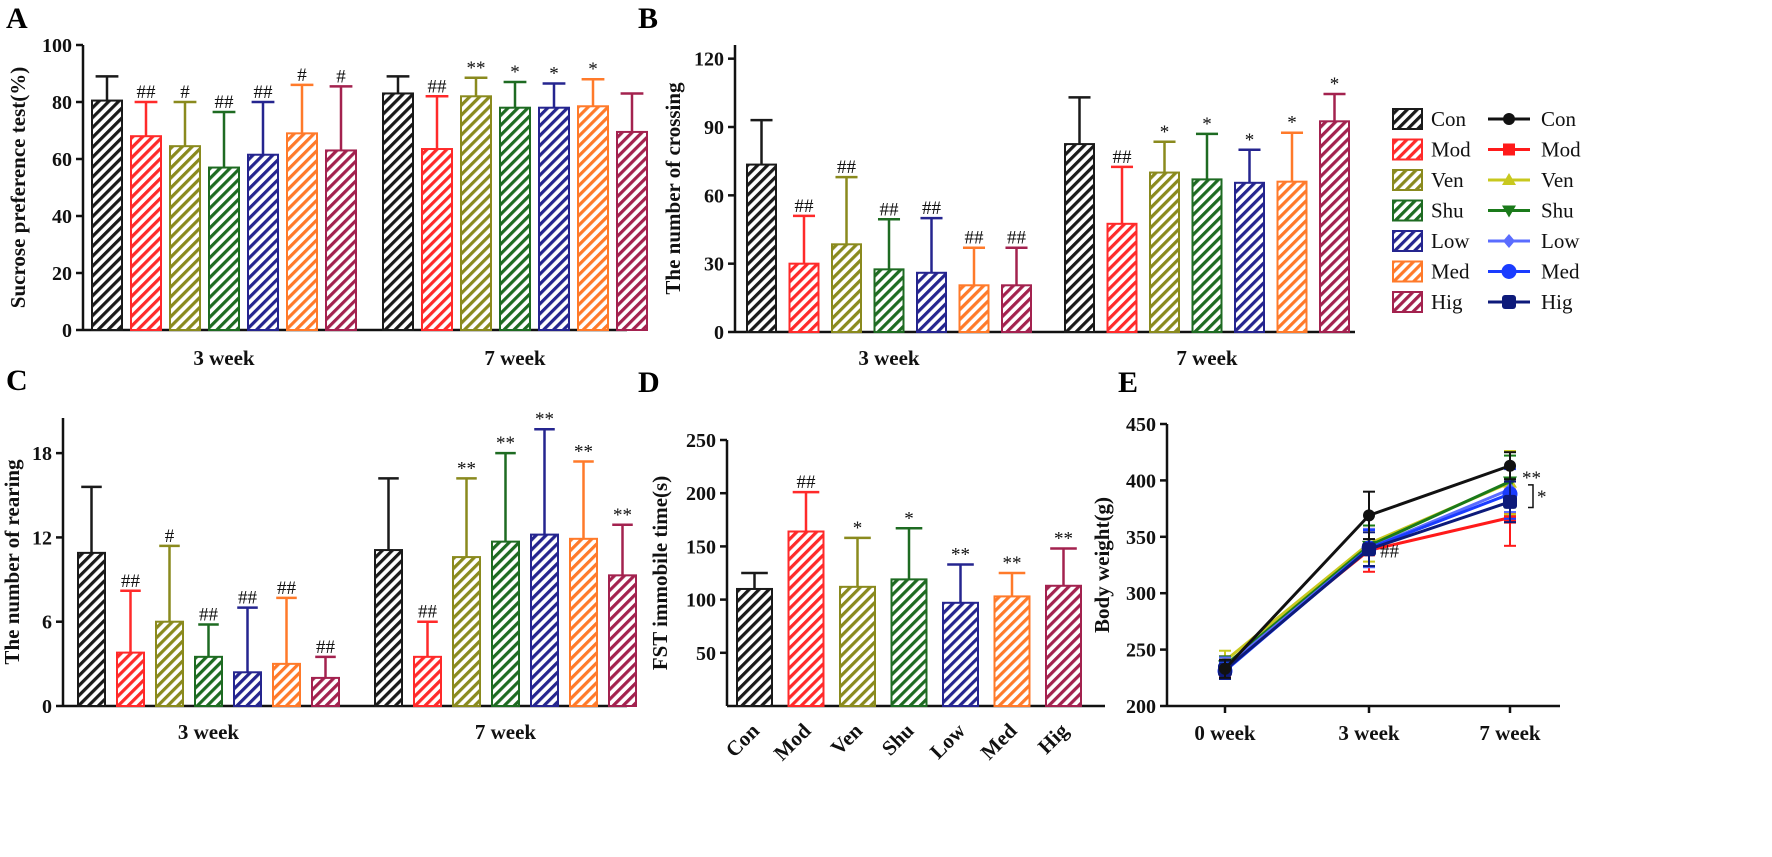 This screenshot has width=1772, height=857. Describe the element at coordinates (476, 68) in the screenshot. I see `significance-mark-ven: **` at that location.